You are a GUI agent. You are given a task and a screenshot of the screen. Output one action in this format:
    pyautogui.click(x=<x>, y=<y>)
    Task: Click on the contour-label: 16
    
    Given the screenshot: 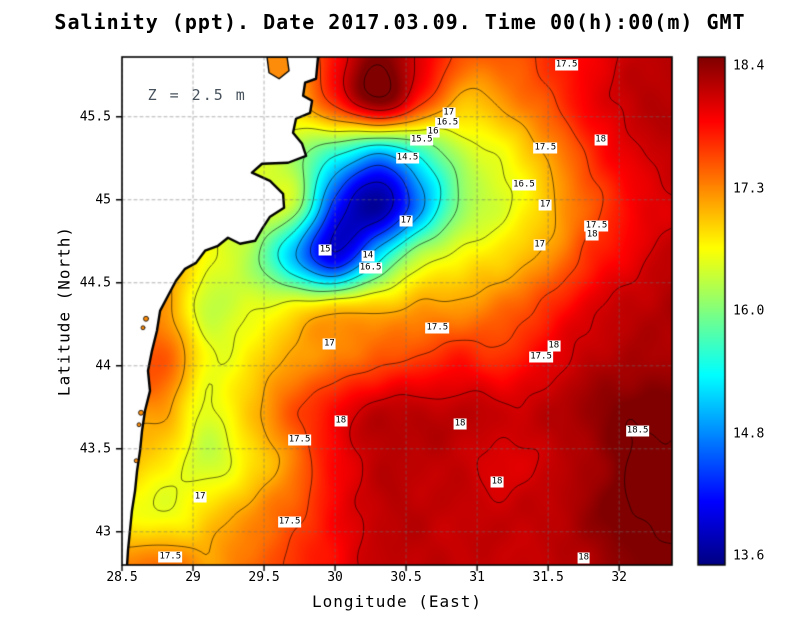 What is the action you would take?
    pyautogui.click(x=433, y=132)
    